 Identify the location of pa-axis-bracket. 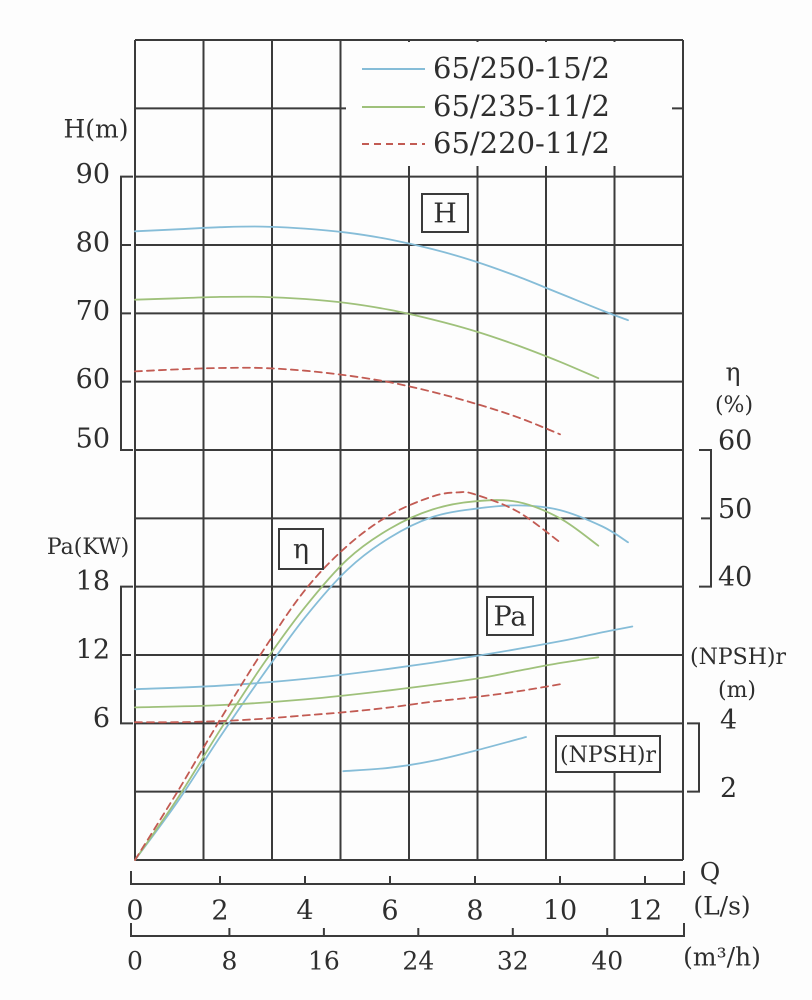
(126, 655).